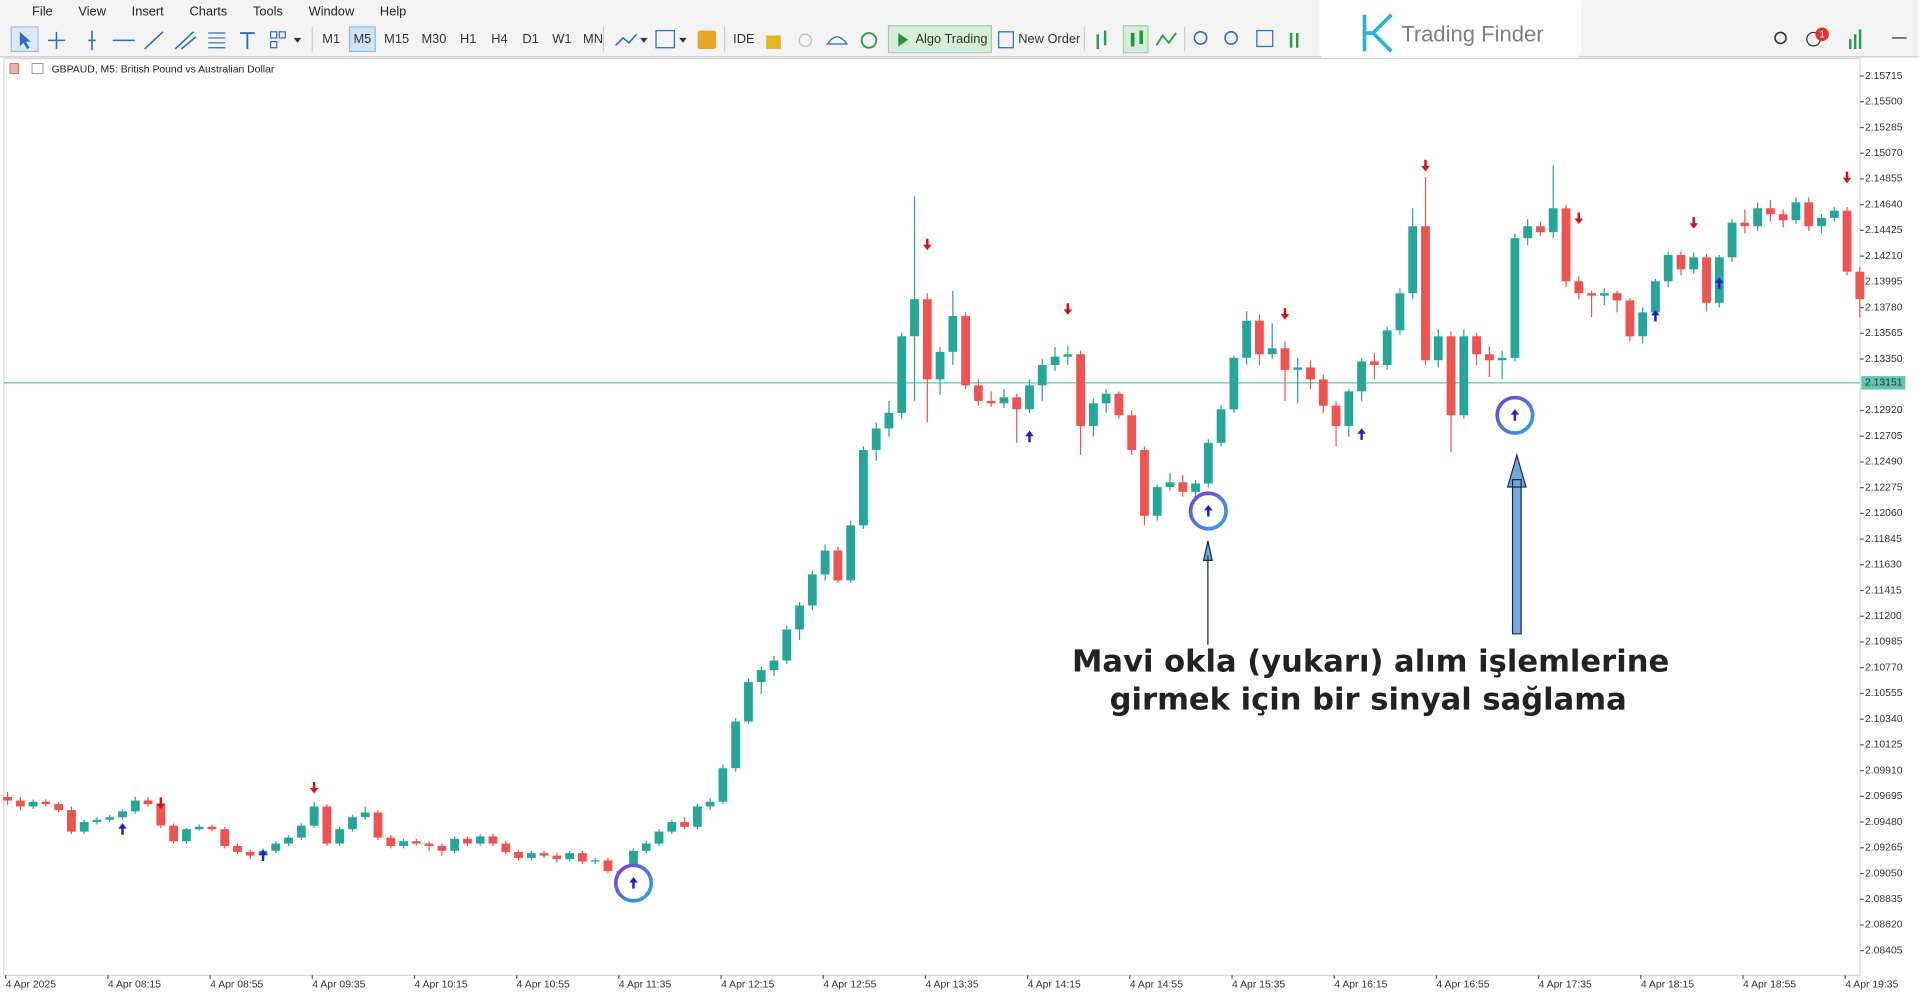  What do you see at coordinates (561, 38) in the screenshot?
I see `timeframe-button: W1` at bounding box center [561, 38].